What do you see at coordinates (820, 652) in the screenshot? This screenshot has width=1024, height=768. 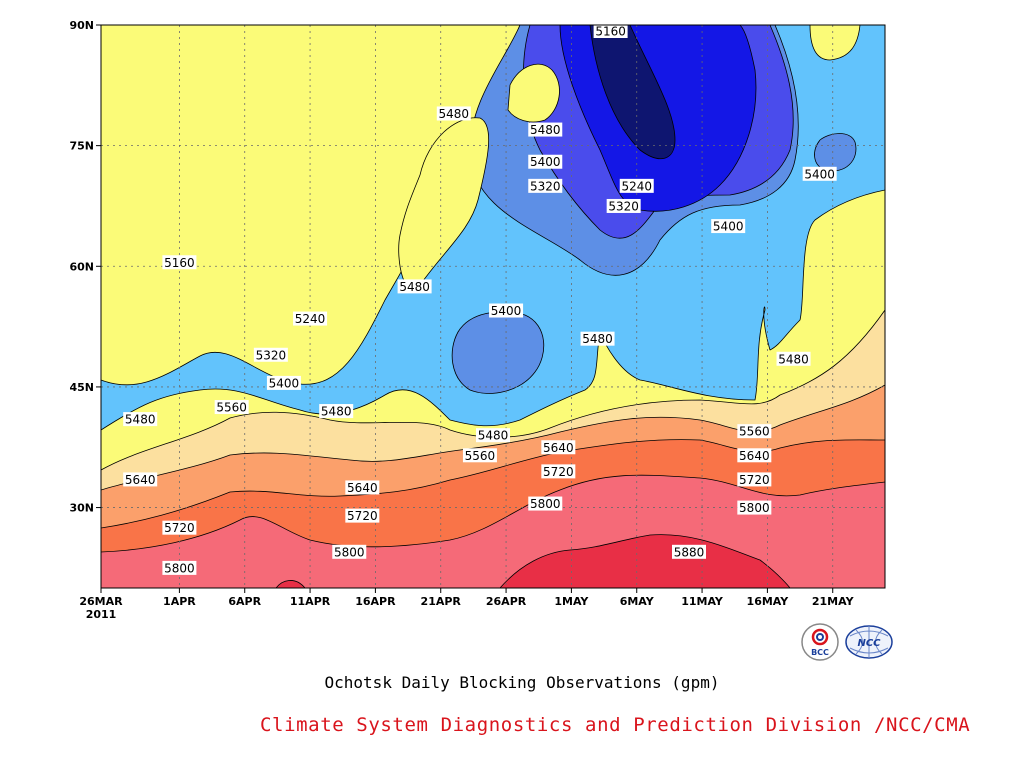 I see `svg-text: BCC` at bounding box center [820, 652].